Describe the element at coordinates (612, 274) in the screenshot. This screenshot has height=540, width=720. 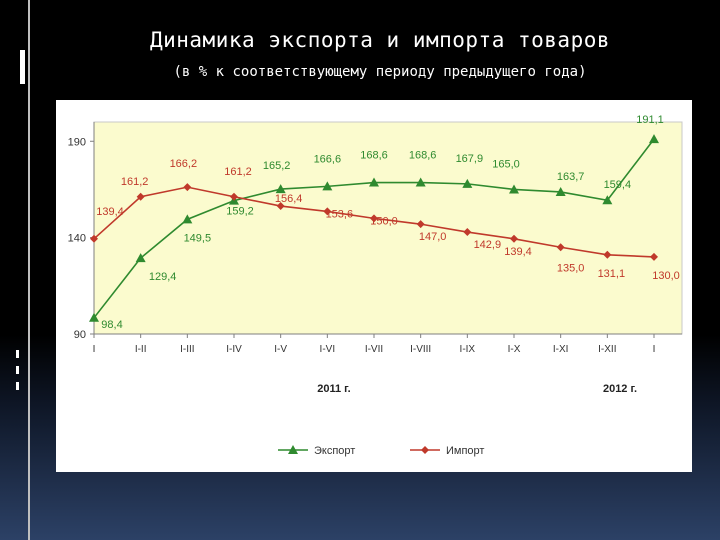
I see `data-label-import: 131,1` at that location.